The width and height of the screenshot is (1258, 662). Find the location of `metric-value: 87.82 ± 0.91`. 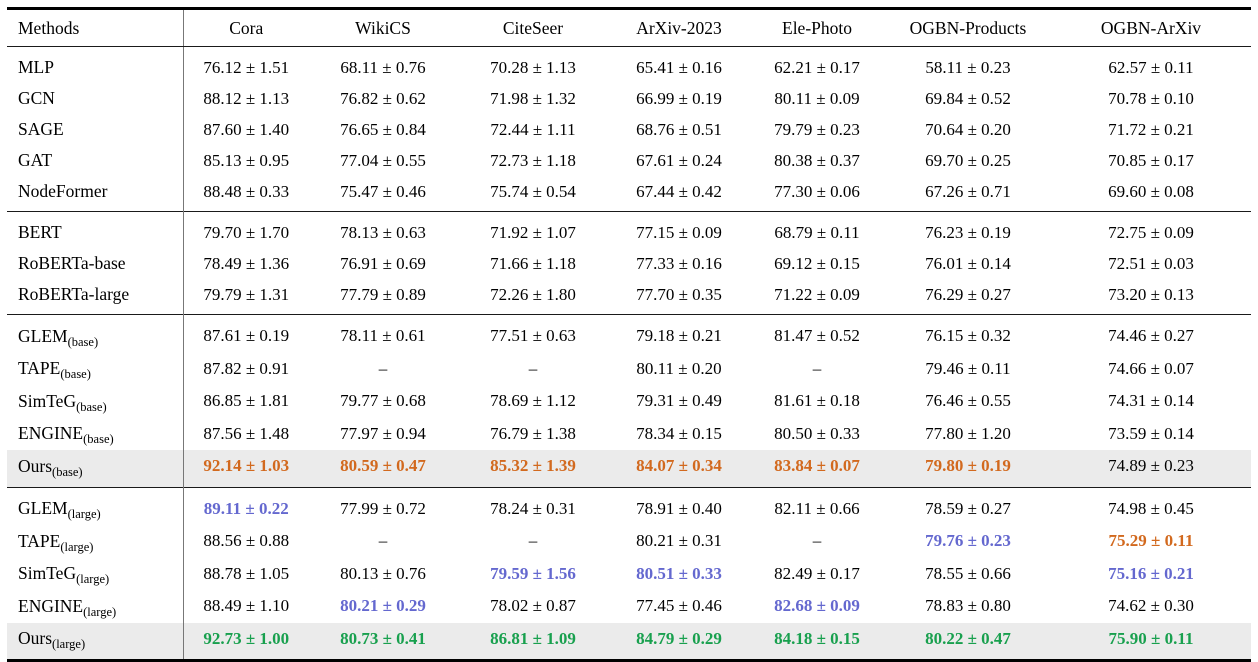

metric-value: 87.82 ± 0.91 is located at coordinates (245, 368).